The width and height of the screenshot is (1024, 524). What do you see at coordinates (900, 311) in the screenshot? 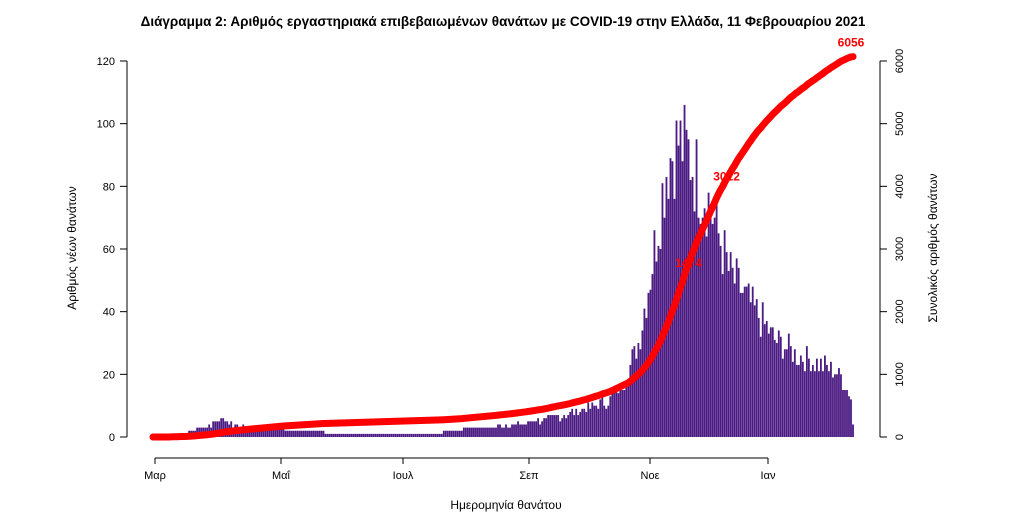
I see `y-right-tick-label: 2000` at bounding box center [900, 311].